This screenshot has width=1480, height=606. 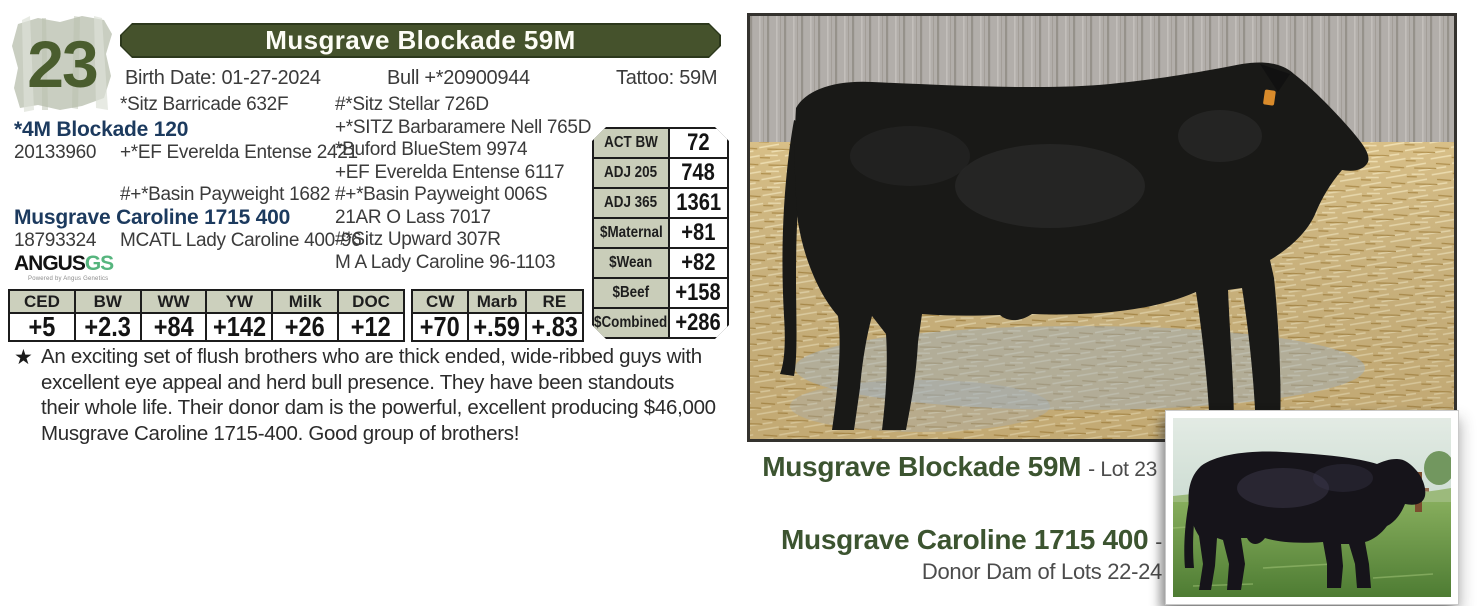 What do you see at coordinates (554, 326) in the screenshot?
I see `epd-value: +.83` at bounding box center [554, 326].